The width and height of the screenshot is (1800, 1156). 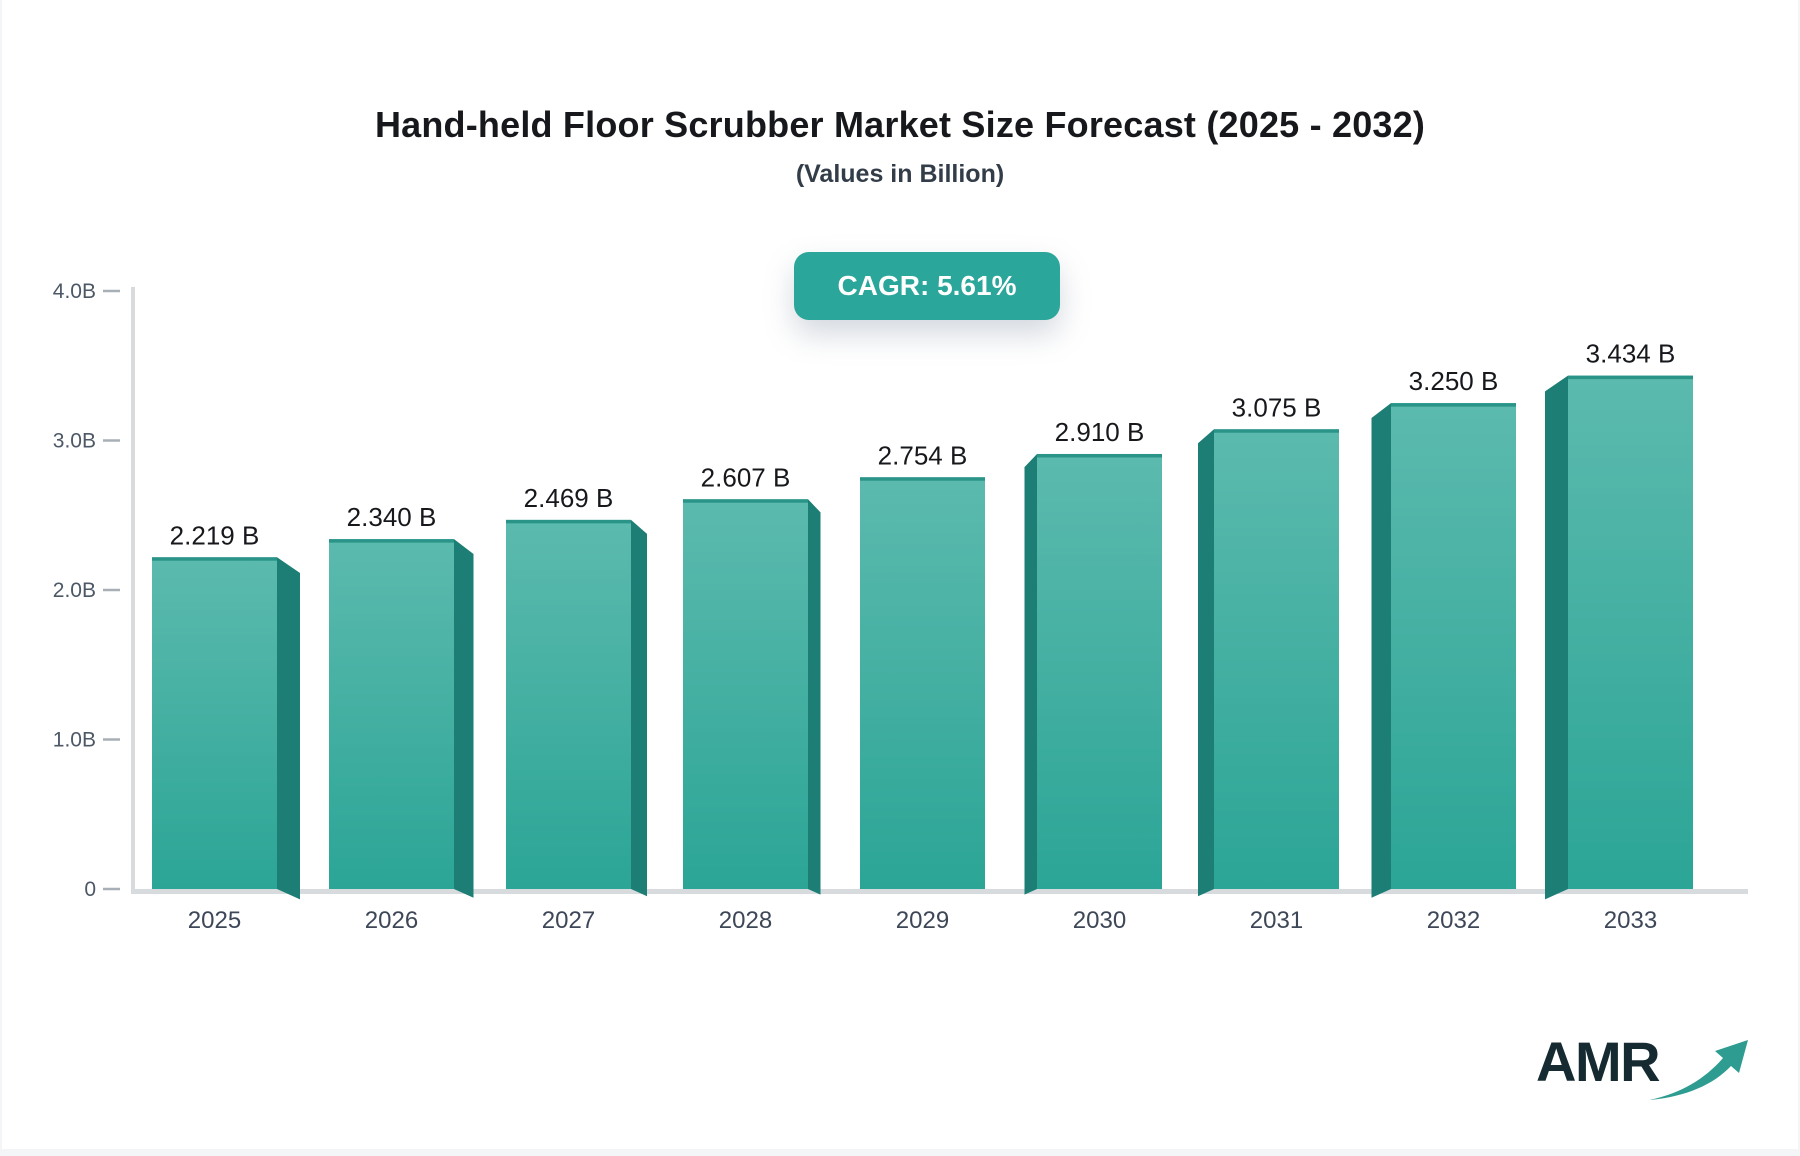 I want to click on x-axis-label: 2032, so click(x=1453, y=920).